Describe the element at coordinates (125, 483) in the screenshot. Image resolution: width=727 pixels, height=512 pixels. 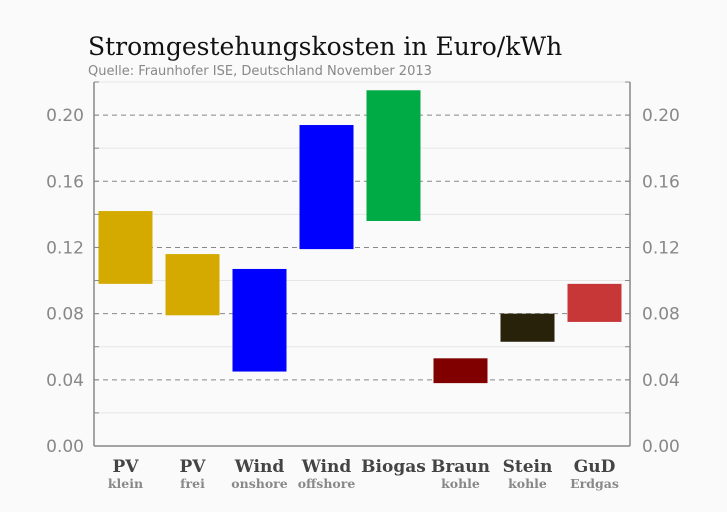
I see `category-sublabel: klein` at that location.